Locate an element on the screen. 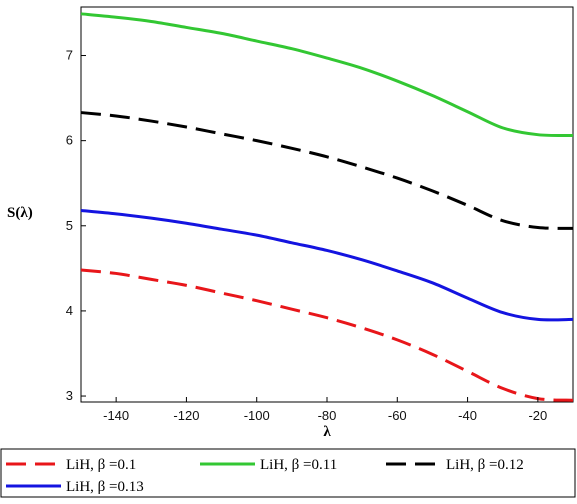 The image size is (577, 504). y-axis: 3 4 5 6 7 is located at coordinates (76, 225).